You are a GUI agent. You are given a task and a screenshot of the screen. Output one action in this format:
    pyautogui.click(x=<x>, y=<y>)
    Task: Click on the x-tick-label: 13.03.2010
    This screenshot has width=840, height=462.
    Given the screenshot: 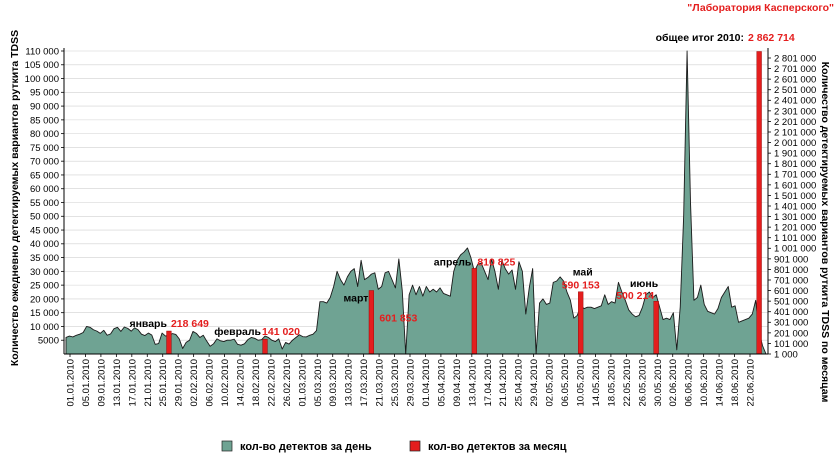 What is the action you would take?
    pyautogui.click(x=349, y=383)
    